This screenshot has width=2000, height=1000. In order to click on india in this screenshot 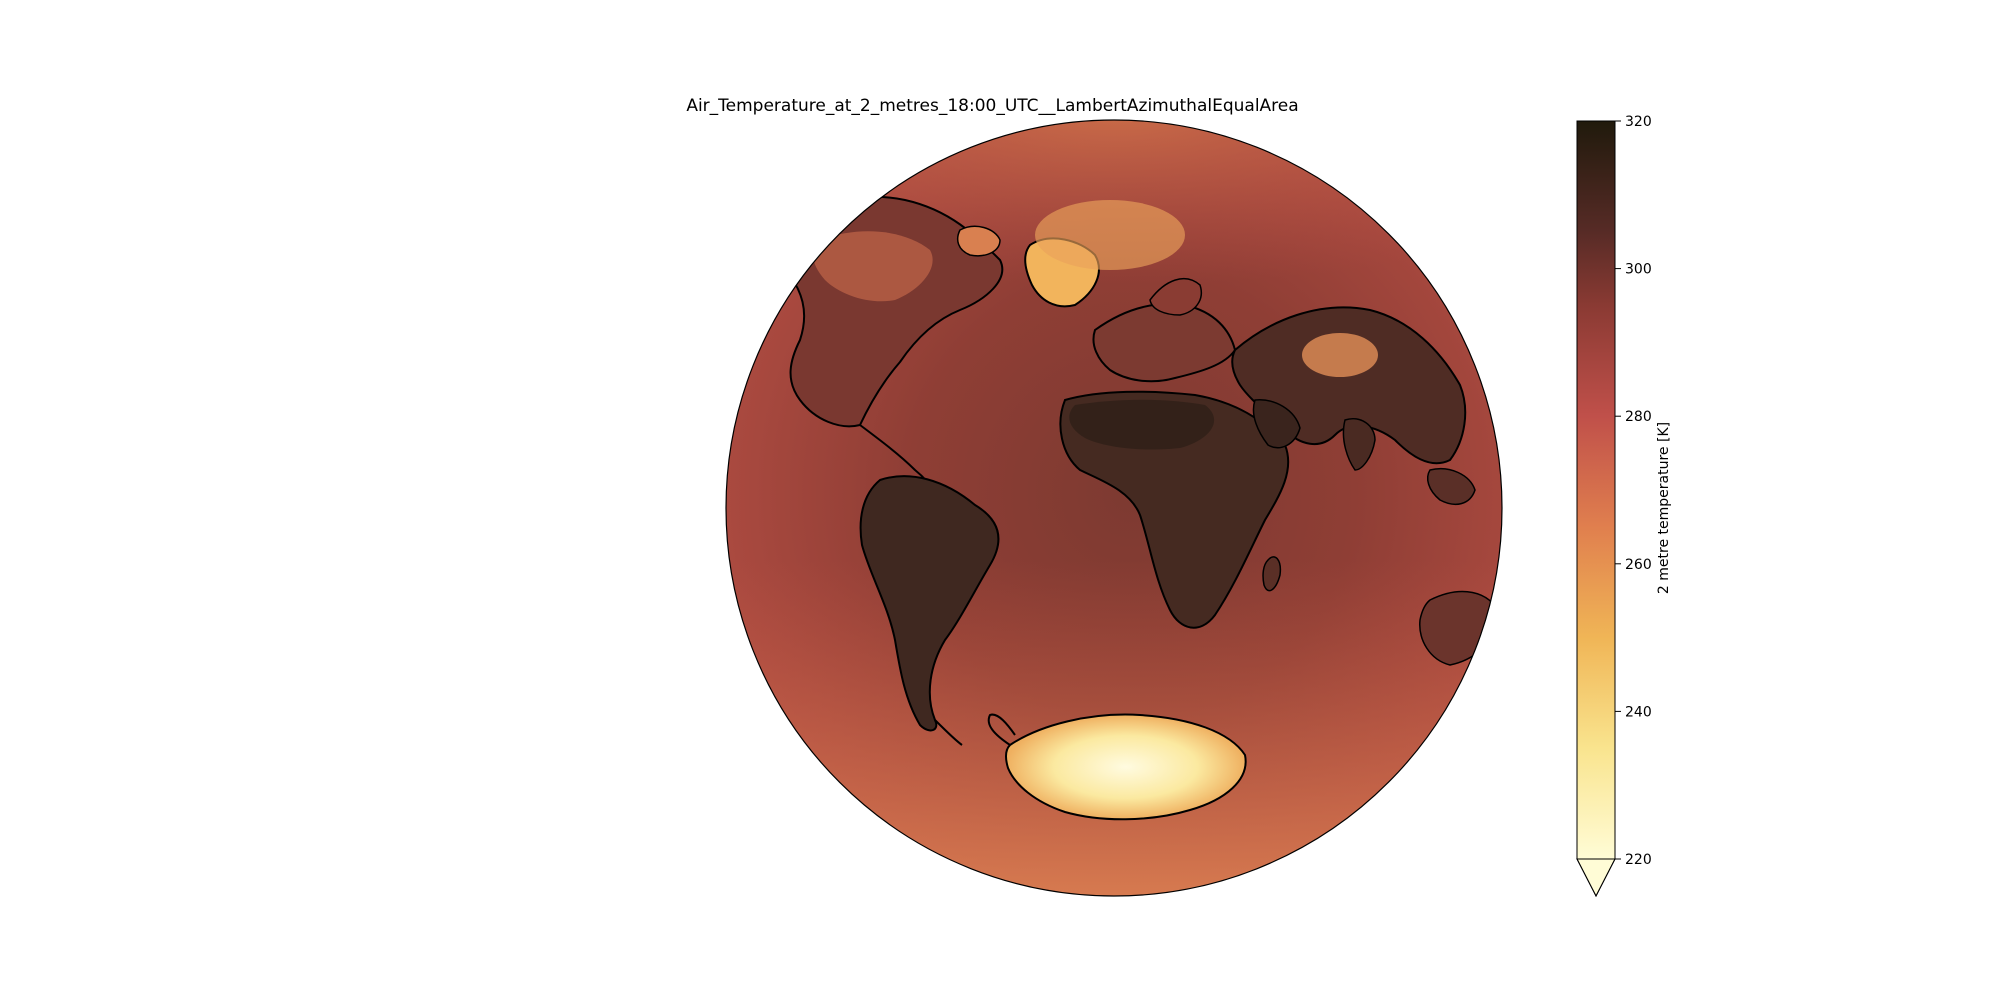, I will do `click(1359, 444)`.